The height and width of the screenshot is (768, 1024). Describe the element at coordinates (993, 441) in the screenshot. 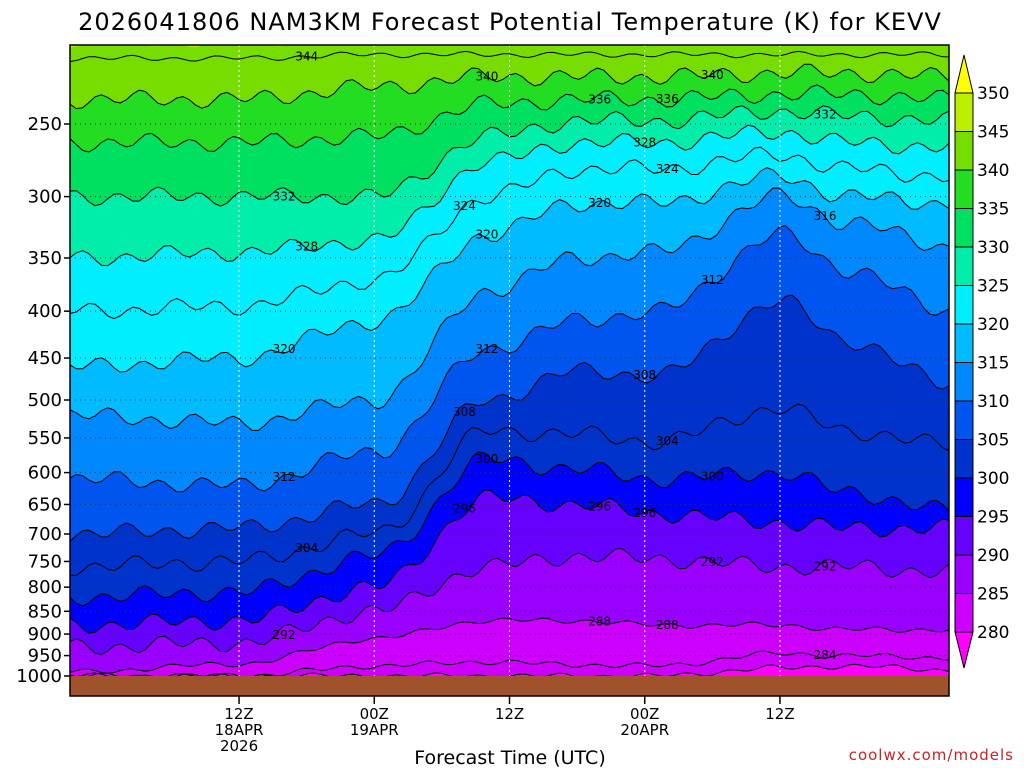

I see `colorbar-label: 305` at that location.